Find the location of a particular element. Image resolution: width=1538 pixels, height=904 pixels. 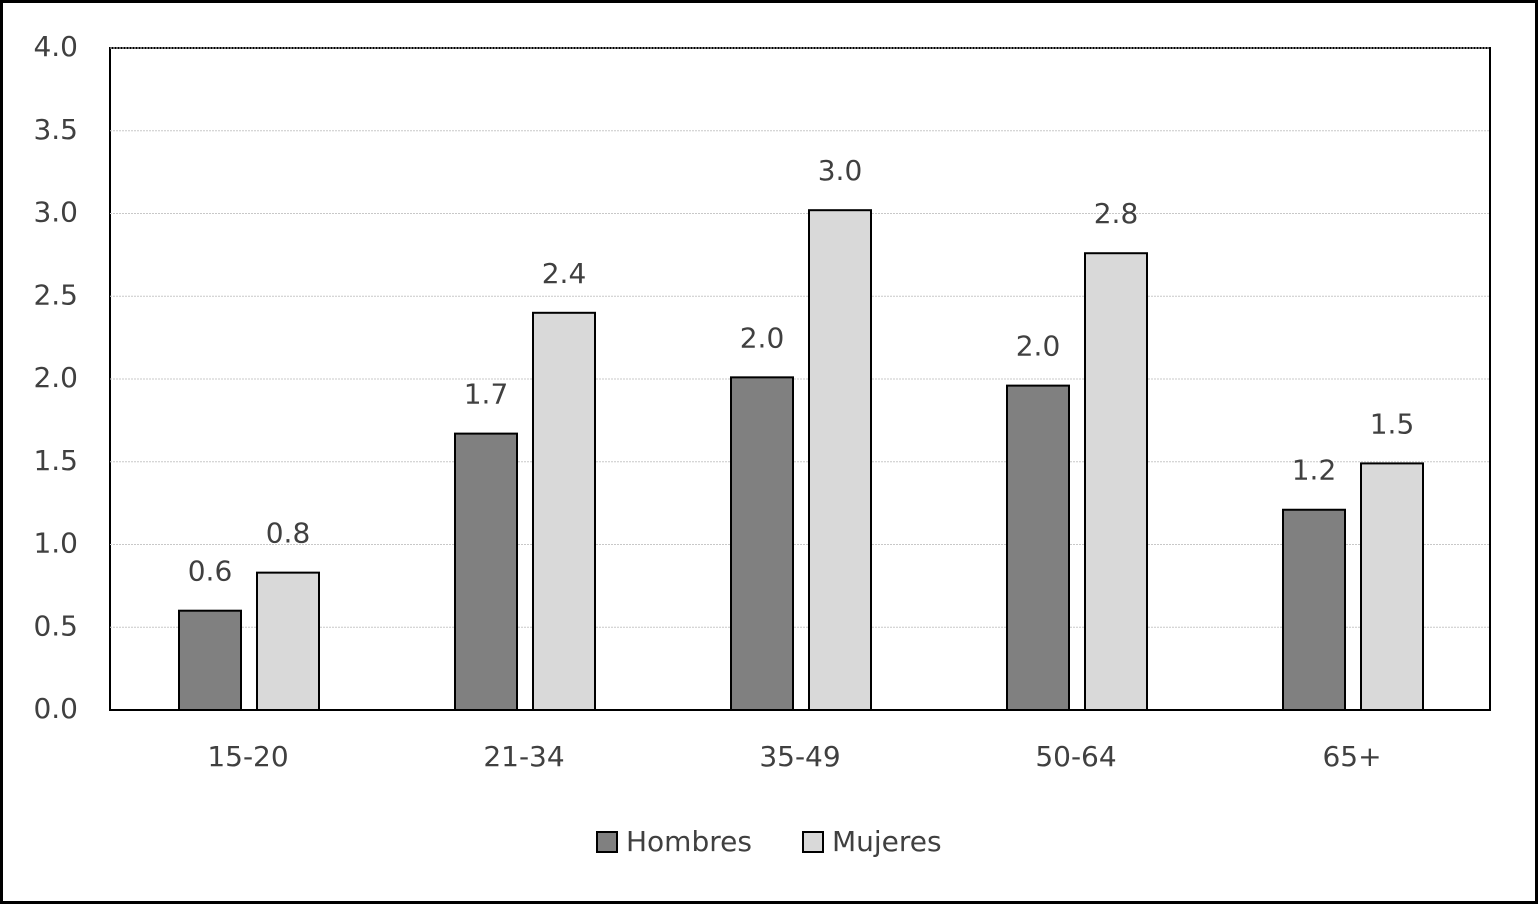

y-tick-label: 1.0 is located at coordinates (55, 543).